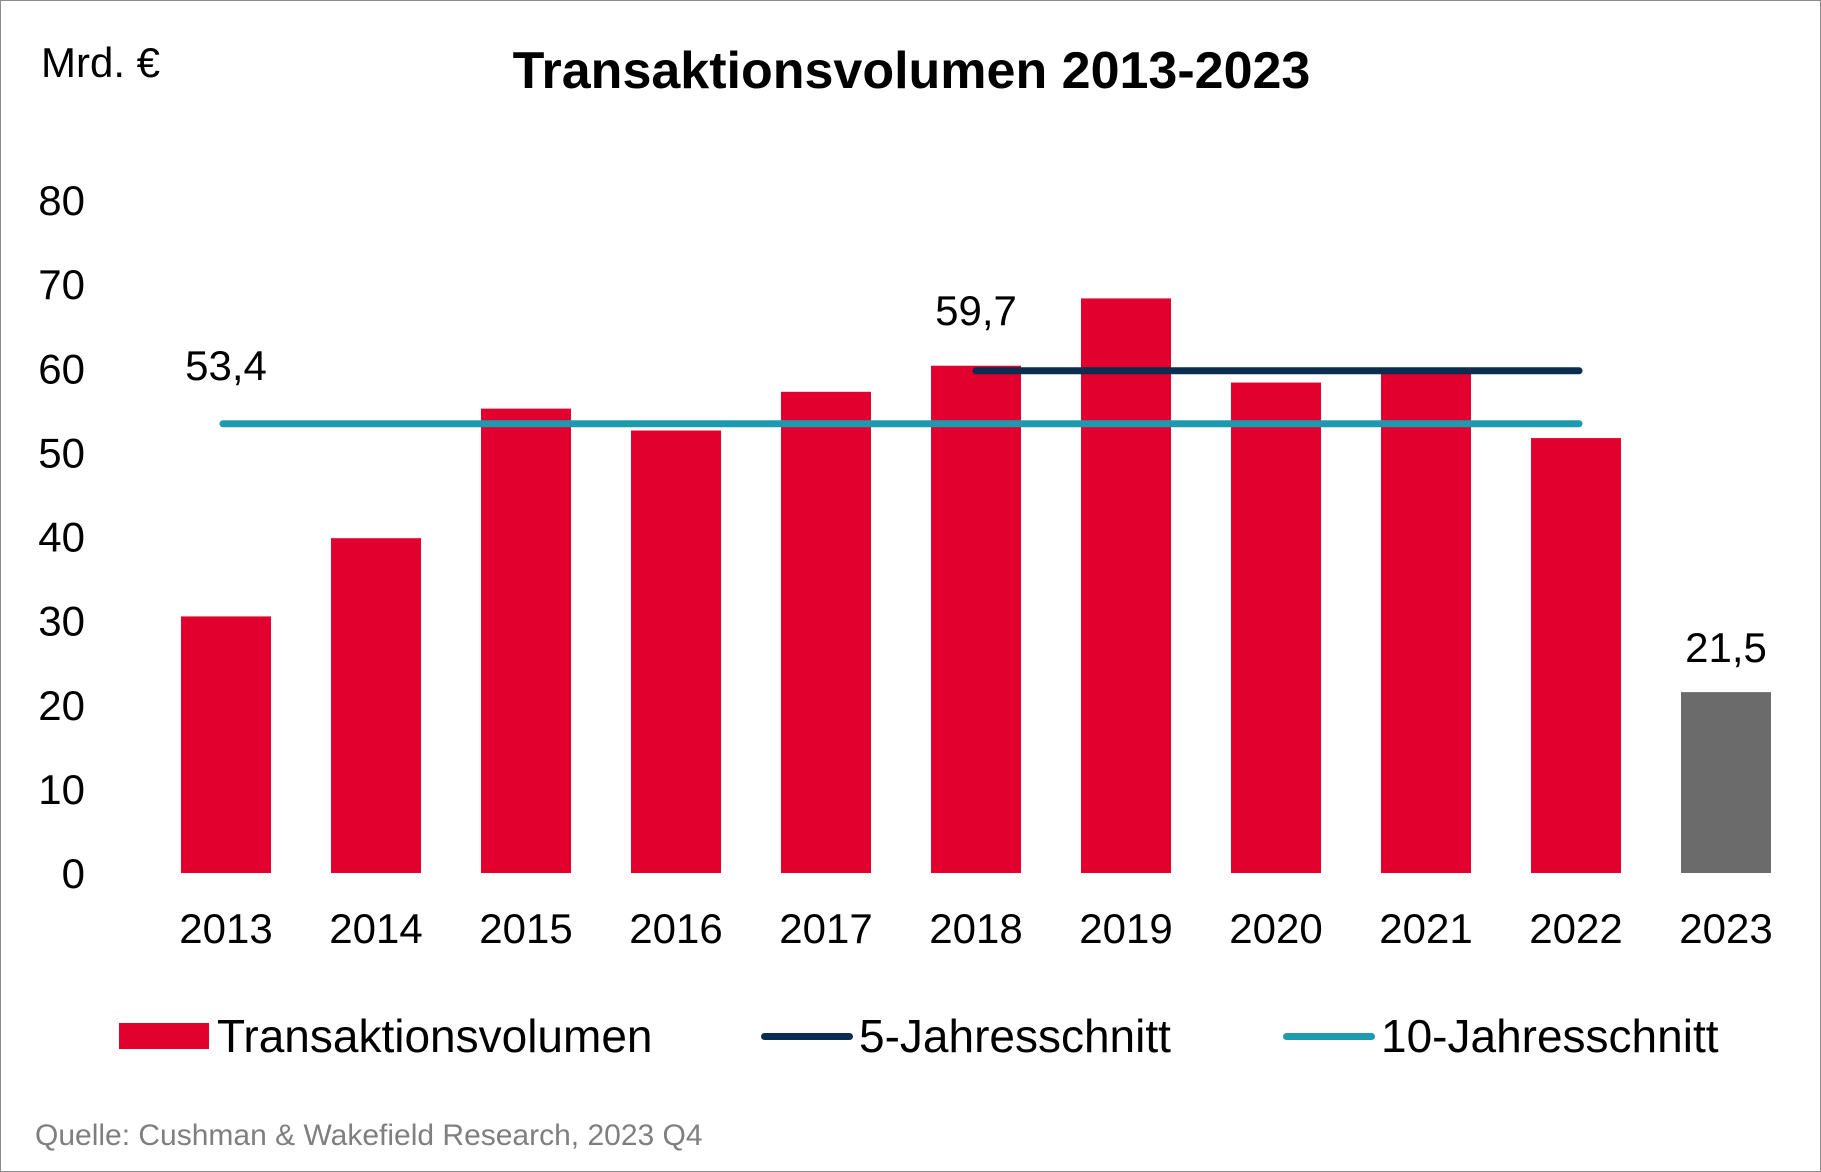 The height and width of the screenshot is (1172, 1821). I want to click on legend-label-volume: Transaktionsvolumen, so click(435, 1036).